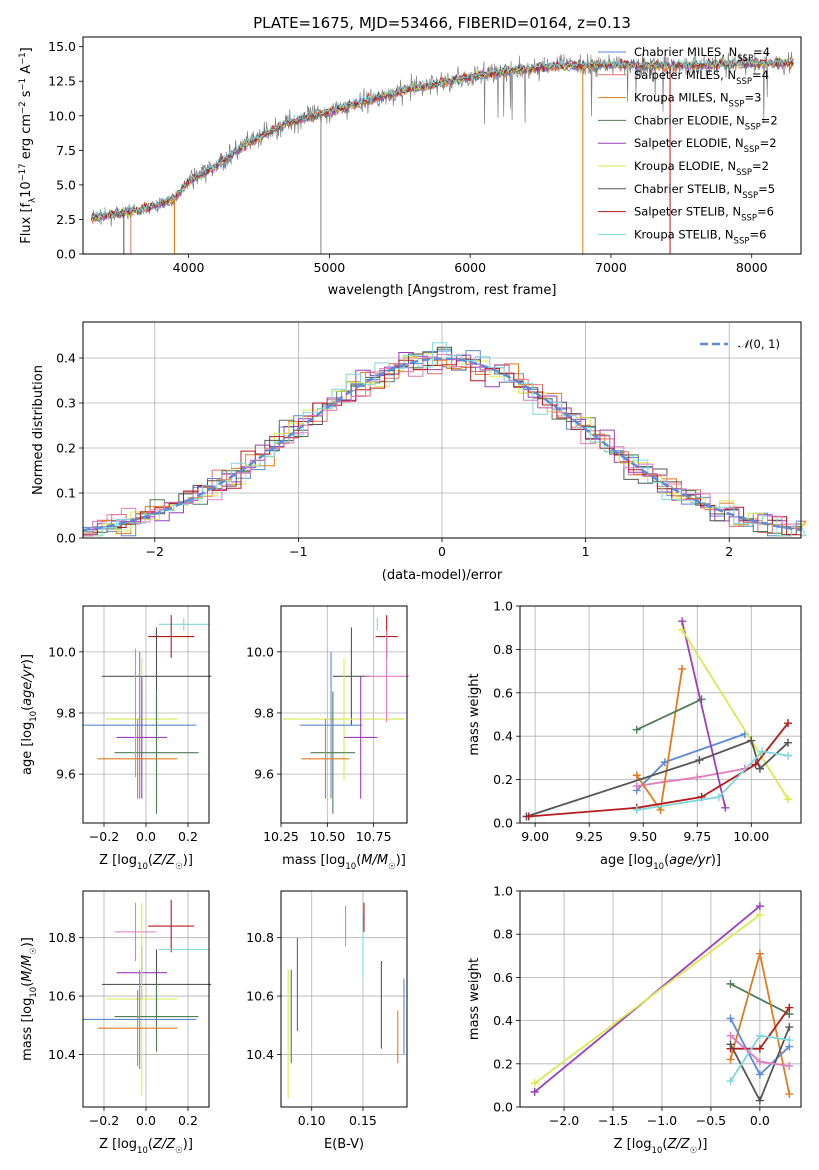 The image size is (819, 1170). I want to click on x-tick-label: 5000, so click(329, 267).